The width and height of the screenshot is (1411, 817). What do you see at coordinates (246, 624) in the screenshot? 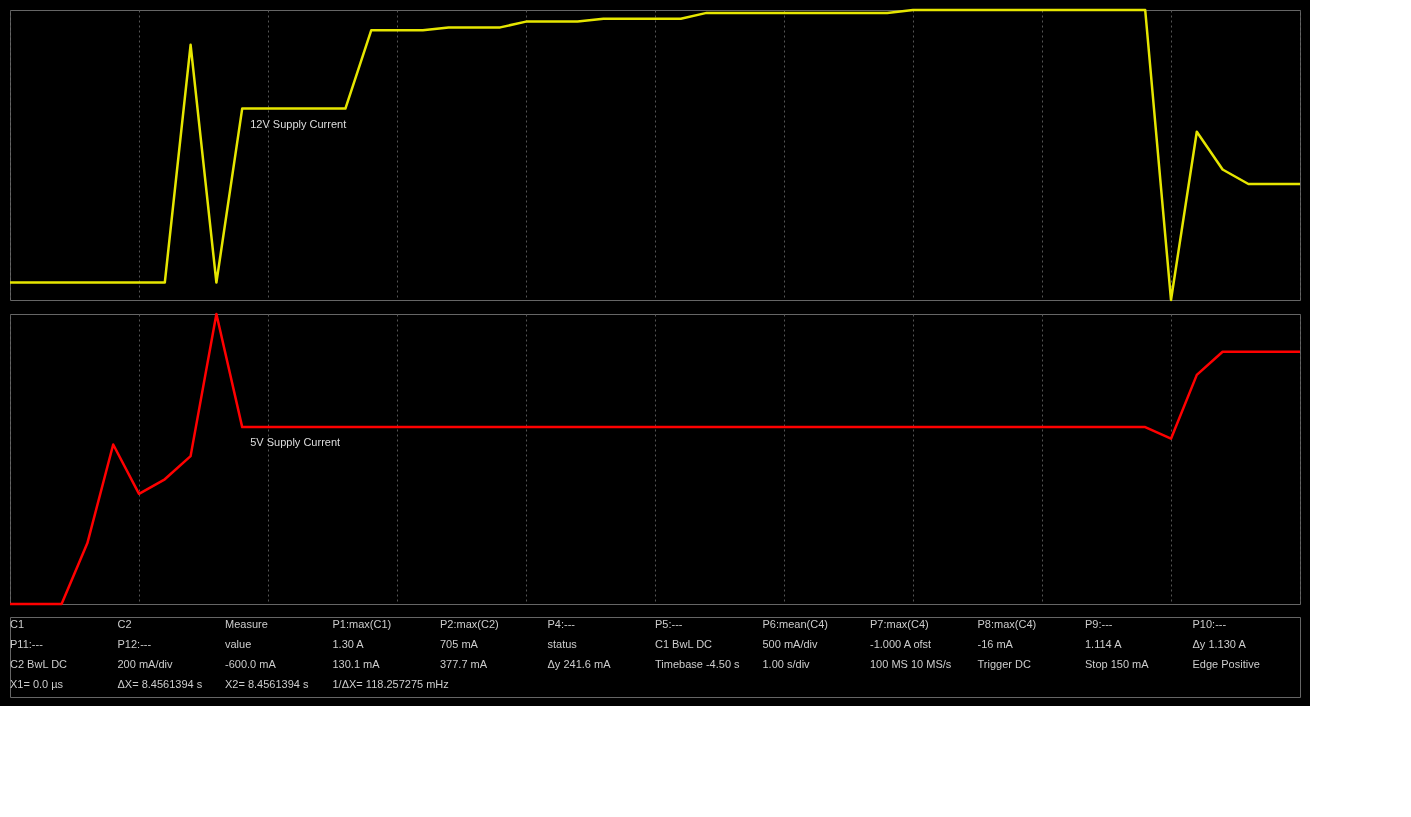
I see `text: Measure` at bounding box center [246, 624].